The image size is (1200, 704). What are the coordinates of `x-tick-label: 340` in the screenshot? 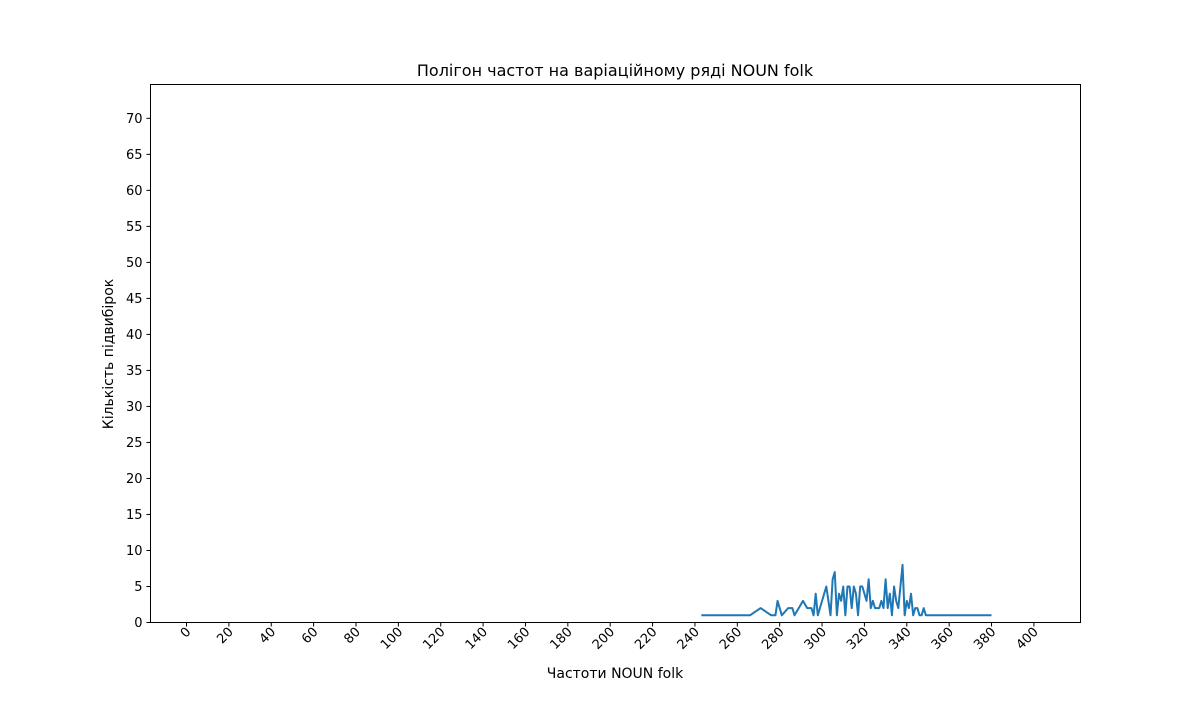 It's located at (900, 639).